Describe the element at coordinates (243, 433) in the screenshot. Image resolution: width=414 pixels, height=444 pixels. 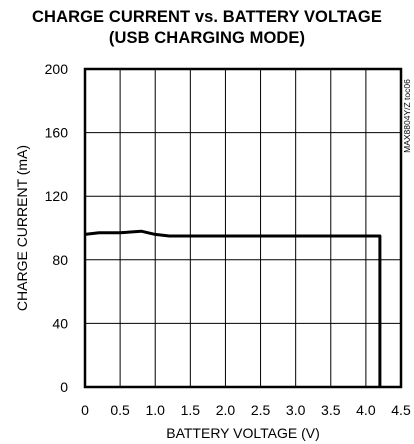
I see `x-axis-label: BATTERY VOLTAGE (V)` at that location.